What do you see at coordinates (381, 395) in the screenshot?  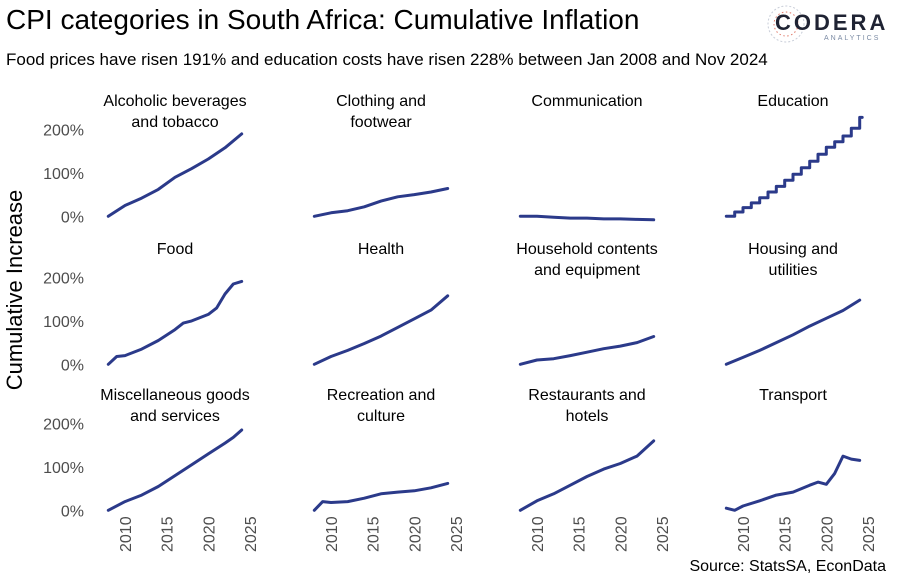 I see `panel-label: Recreation and` at bounding box center [381, 395].